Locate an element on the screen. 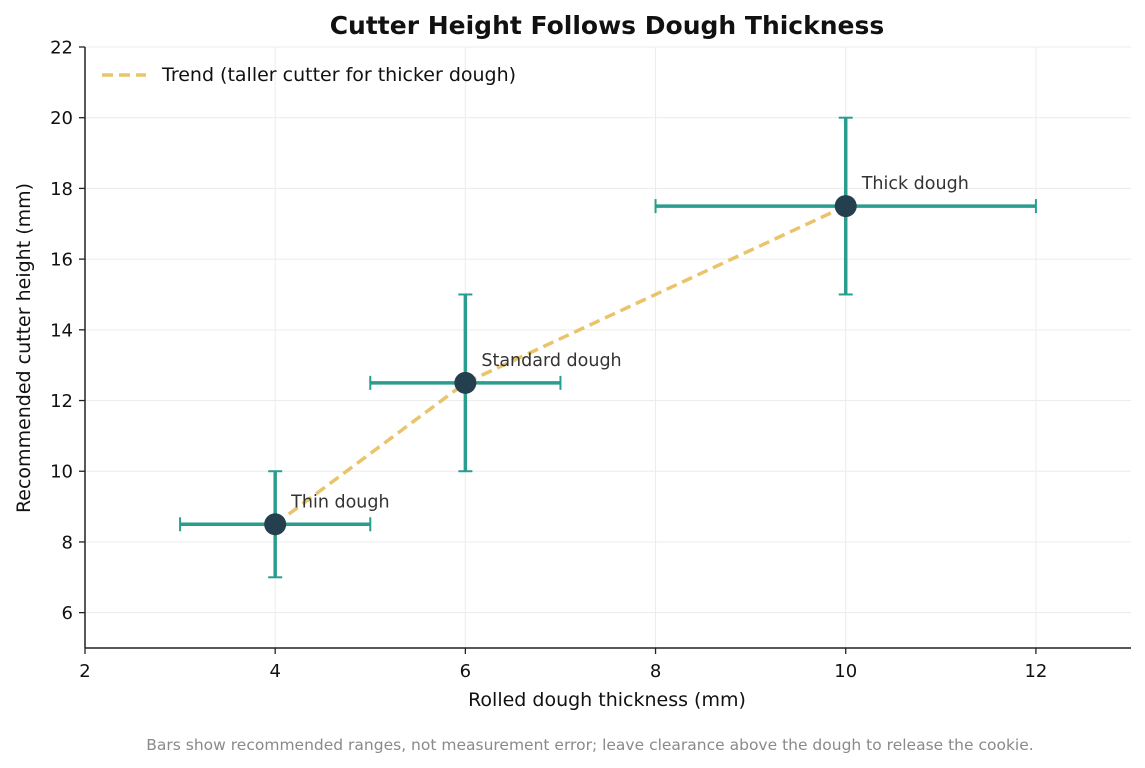  x-tick-label: 4 is located at coordinates (274, 671).